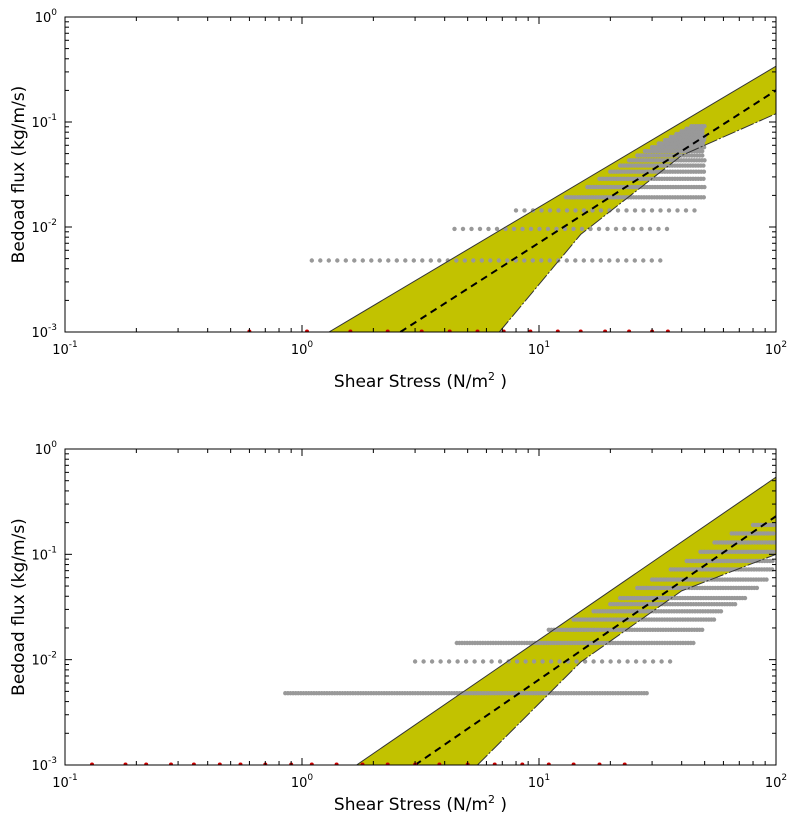 The height and width of the screenshot is (819, 788). Describe the element at coordinates (65, 349) in the screenshot. I see `x-tick-label: 10⁻¹` at that location.